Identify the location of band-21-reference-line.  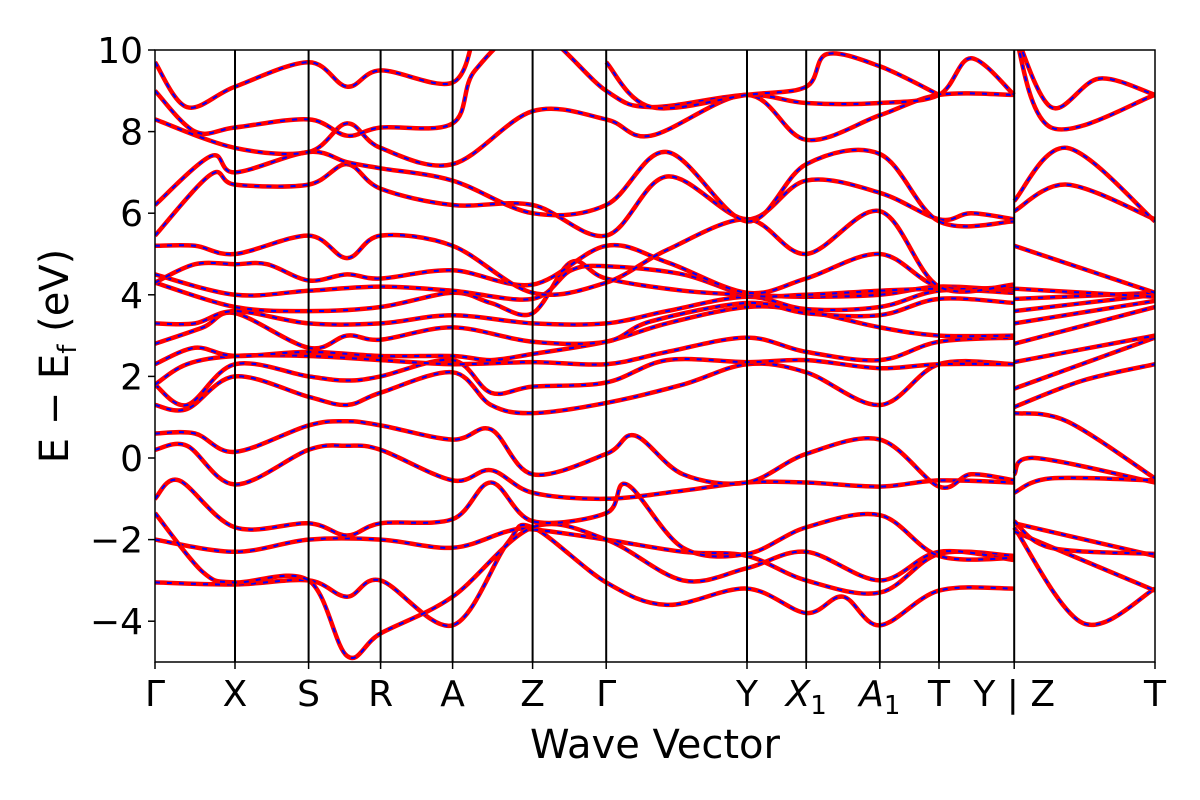
(313, 79).